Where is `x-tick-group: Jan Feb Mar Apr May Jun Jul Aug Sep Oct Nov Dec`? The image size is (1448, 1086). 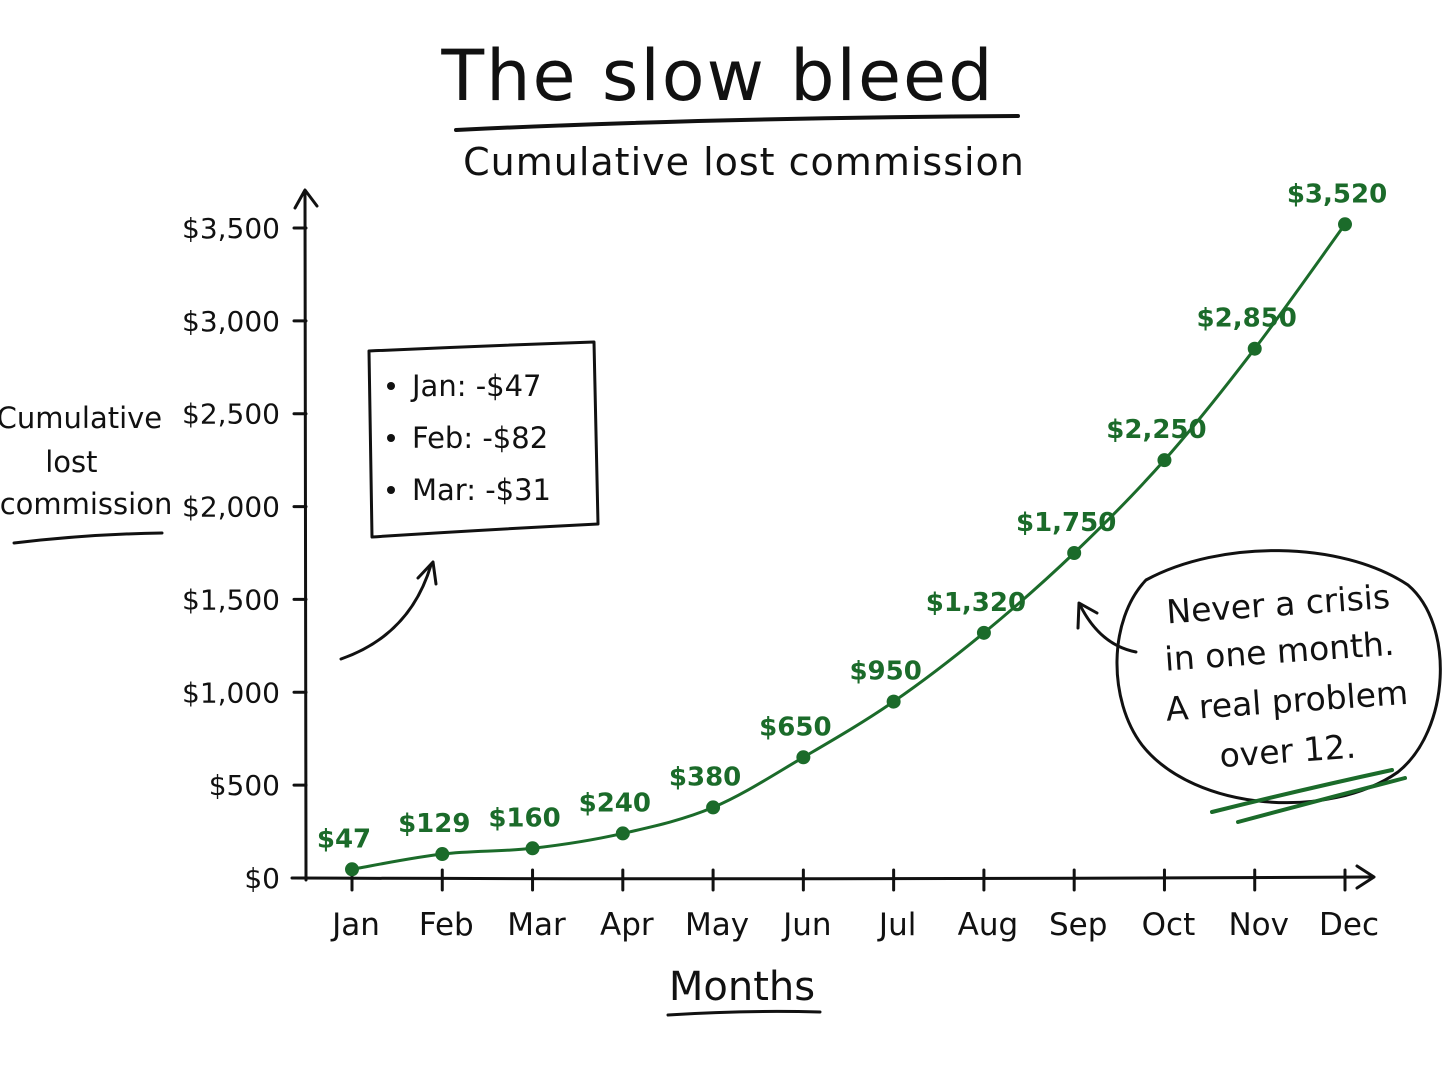 x-tick-group: Jan Feb Mar Apr May Jun Jul Aug Sep Oct Nov Dec is located at coordinates (854, 905).